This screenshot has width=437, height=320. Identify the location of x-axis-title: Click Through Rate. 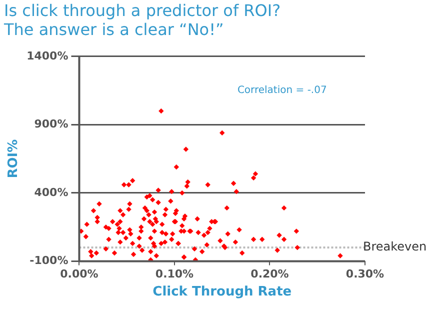
(222, 292).